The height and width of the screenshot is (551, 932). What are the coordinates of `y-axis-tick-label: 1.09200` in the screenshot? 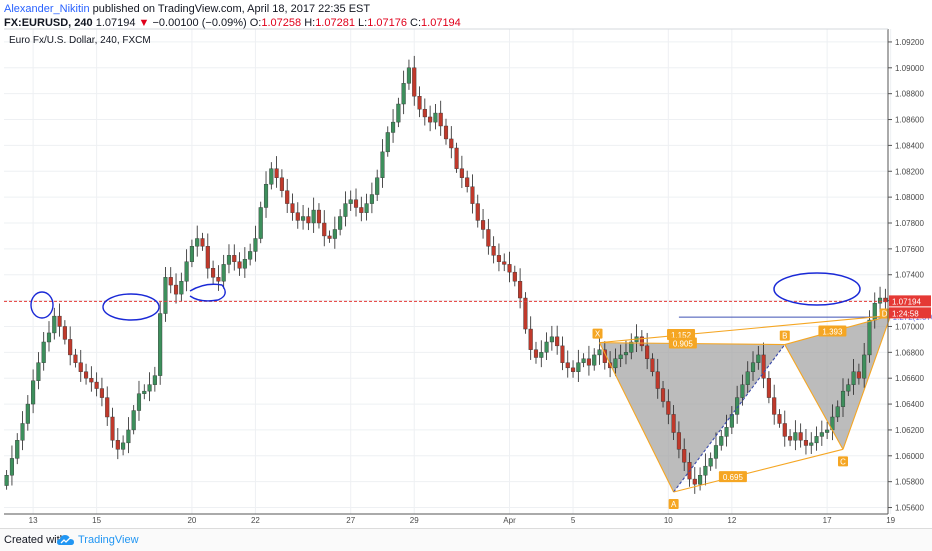 It's located at (909, 42).